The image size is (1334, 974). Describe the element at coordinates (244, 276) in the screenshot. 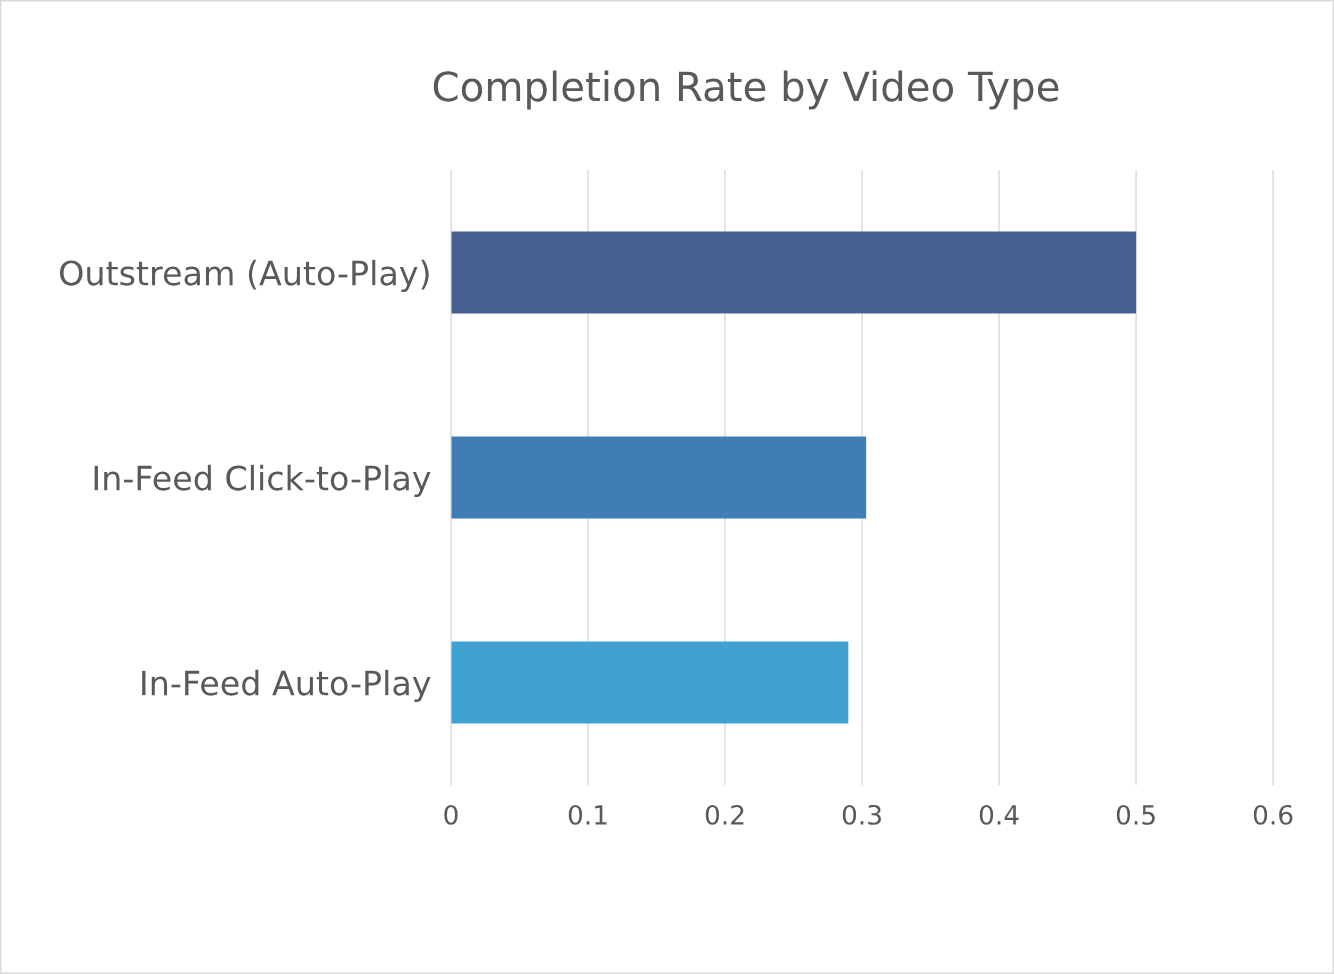

I see `y-tick-label: Outstream (Auto-Play)` at that location.